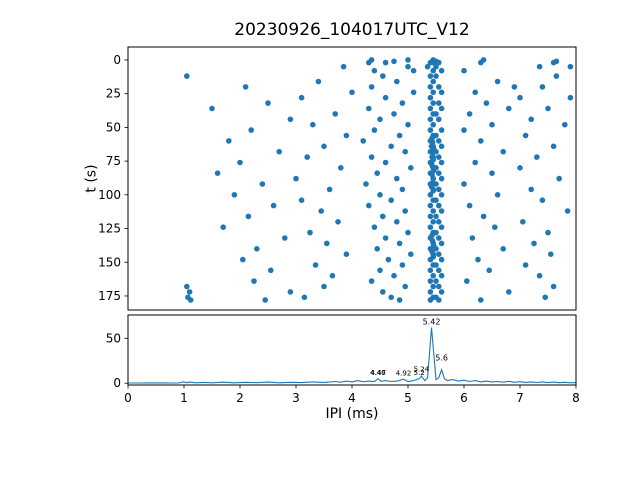 The width and height of the screenshot is (640, 480). Describe the element at coordinates (404, 373) in the screenshot. I see `peak-annotation: 4.92` at that location.